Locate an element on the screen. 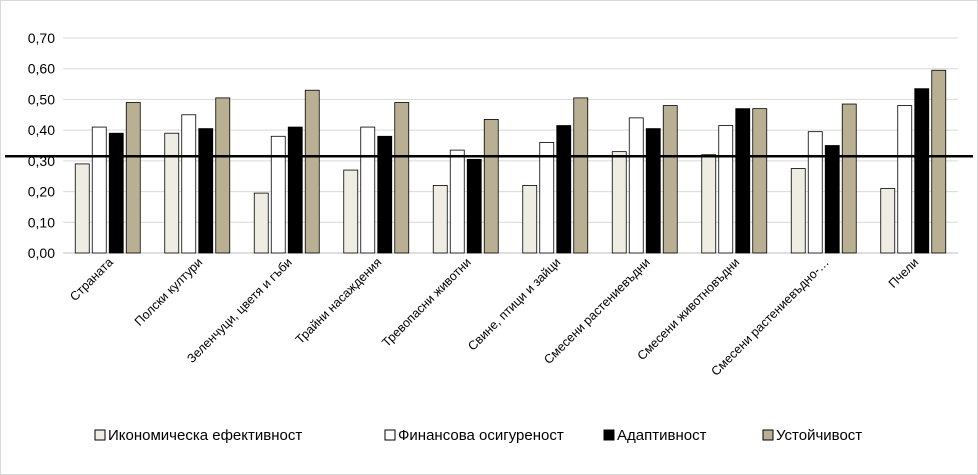  y-tick-label: 0,20 is located at coordinates (41, 192).